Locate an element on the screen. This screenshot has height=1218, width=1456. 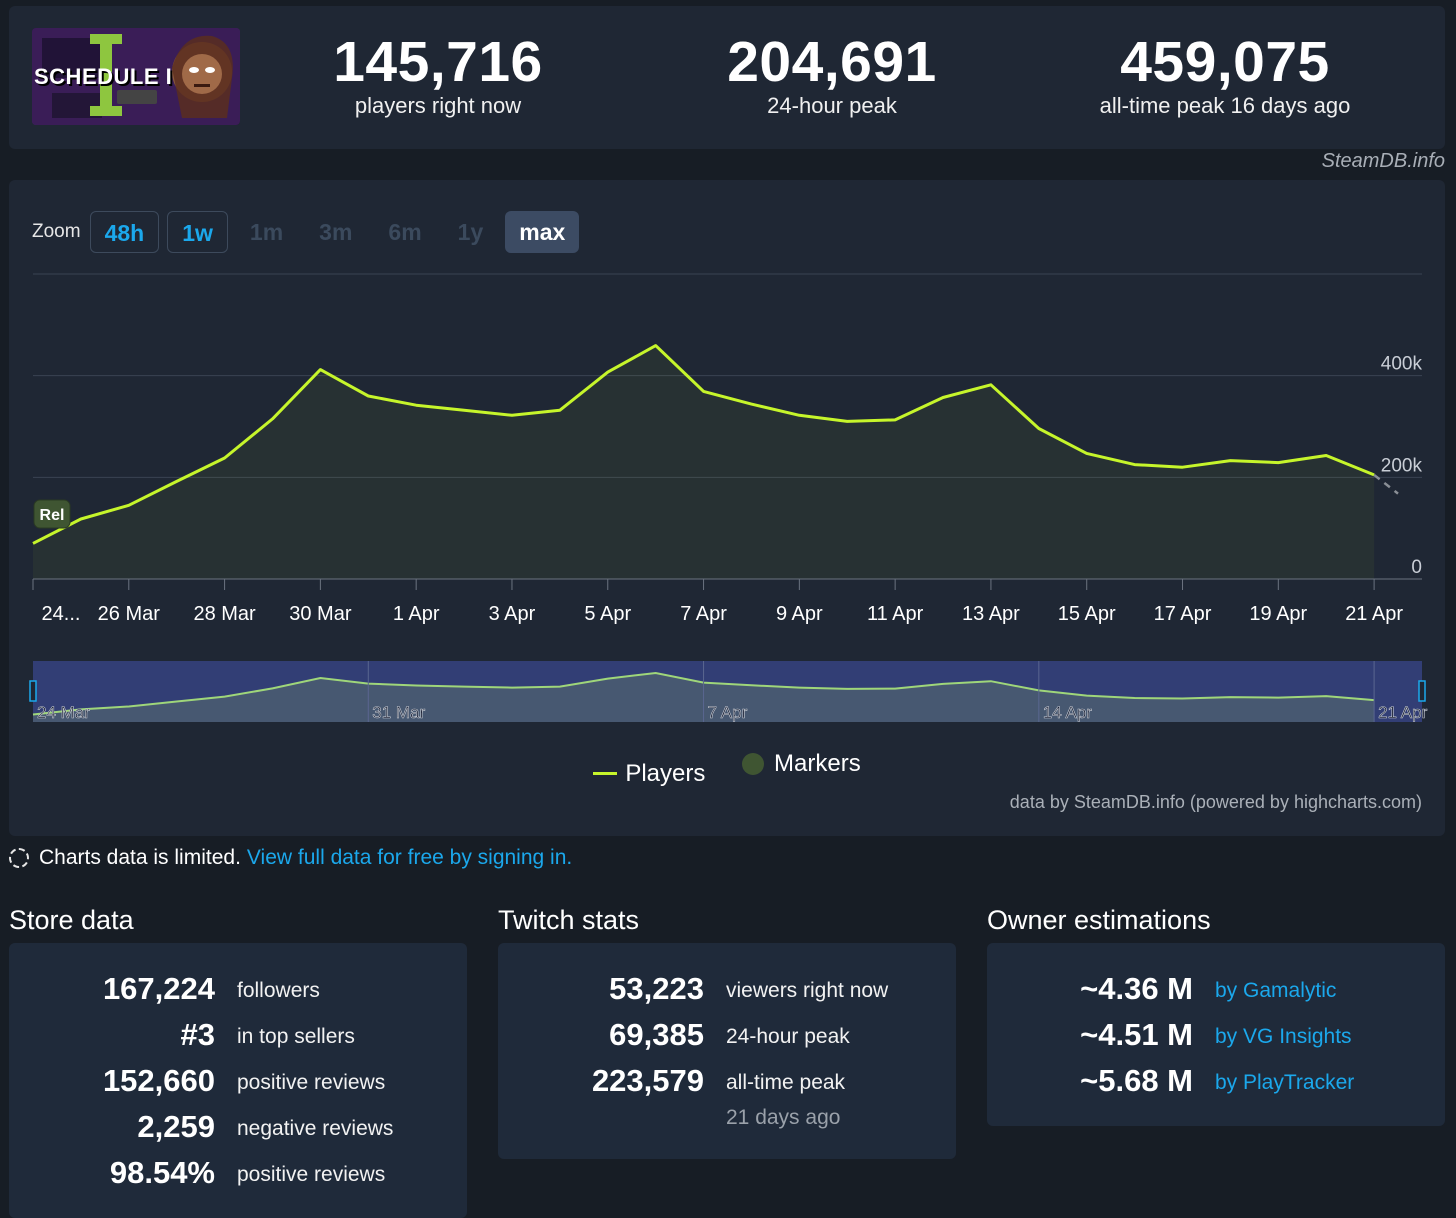
y-tick-label: 200k is located at coordinates (1402, 465).